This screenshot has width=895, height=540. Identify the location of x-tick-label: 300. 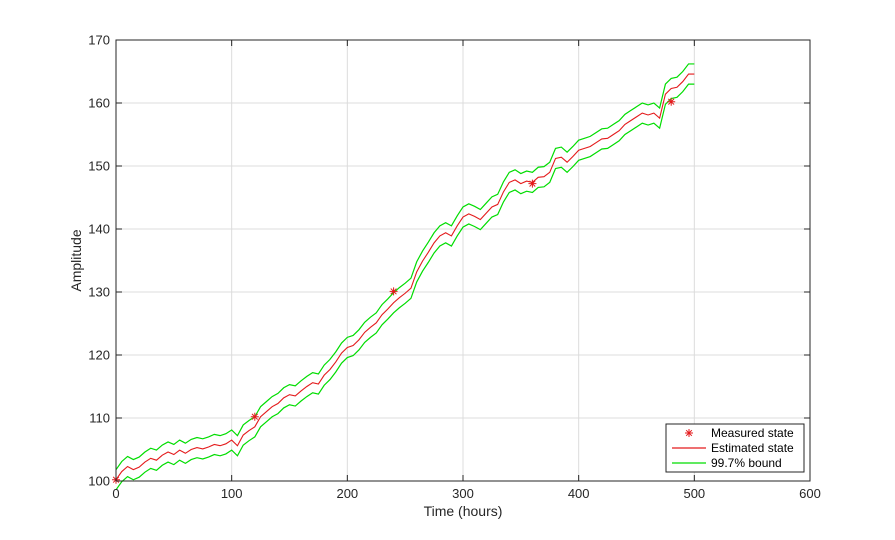
(463, 493).